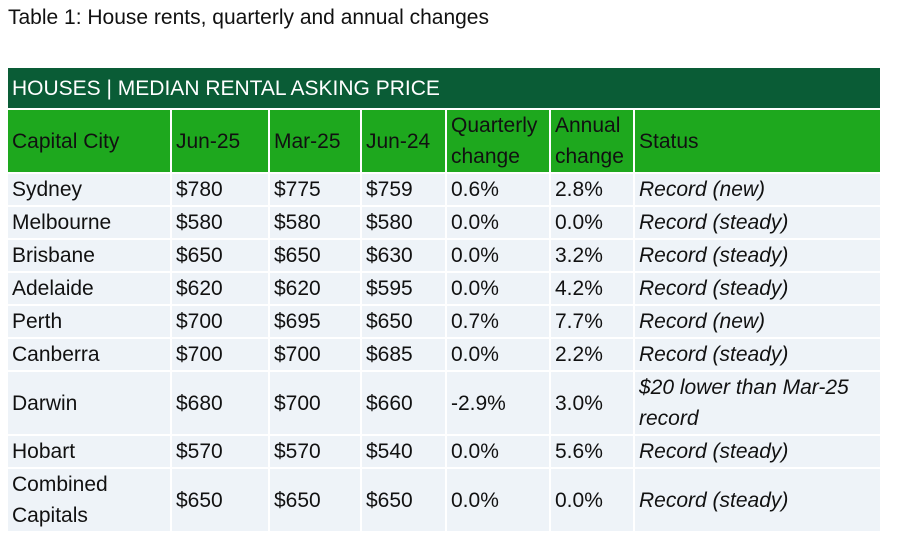 This screenshot has width=910, height=554. I want to click on cell-jun-24: $685, so click(404, 354).